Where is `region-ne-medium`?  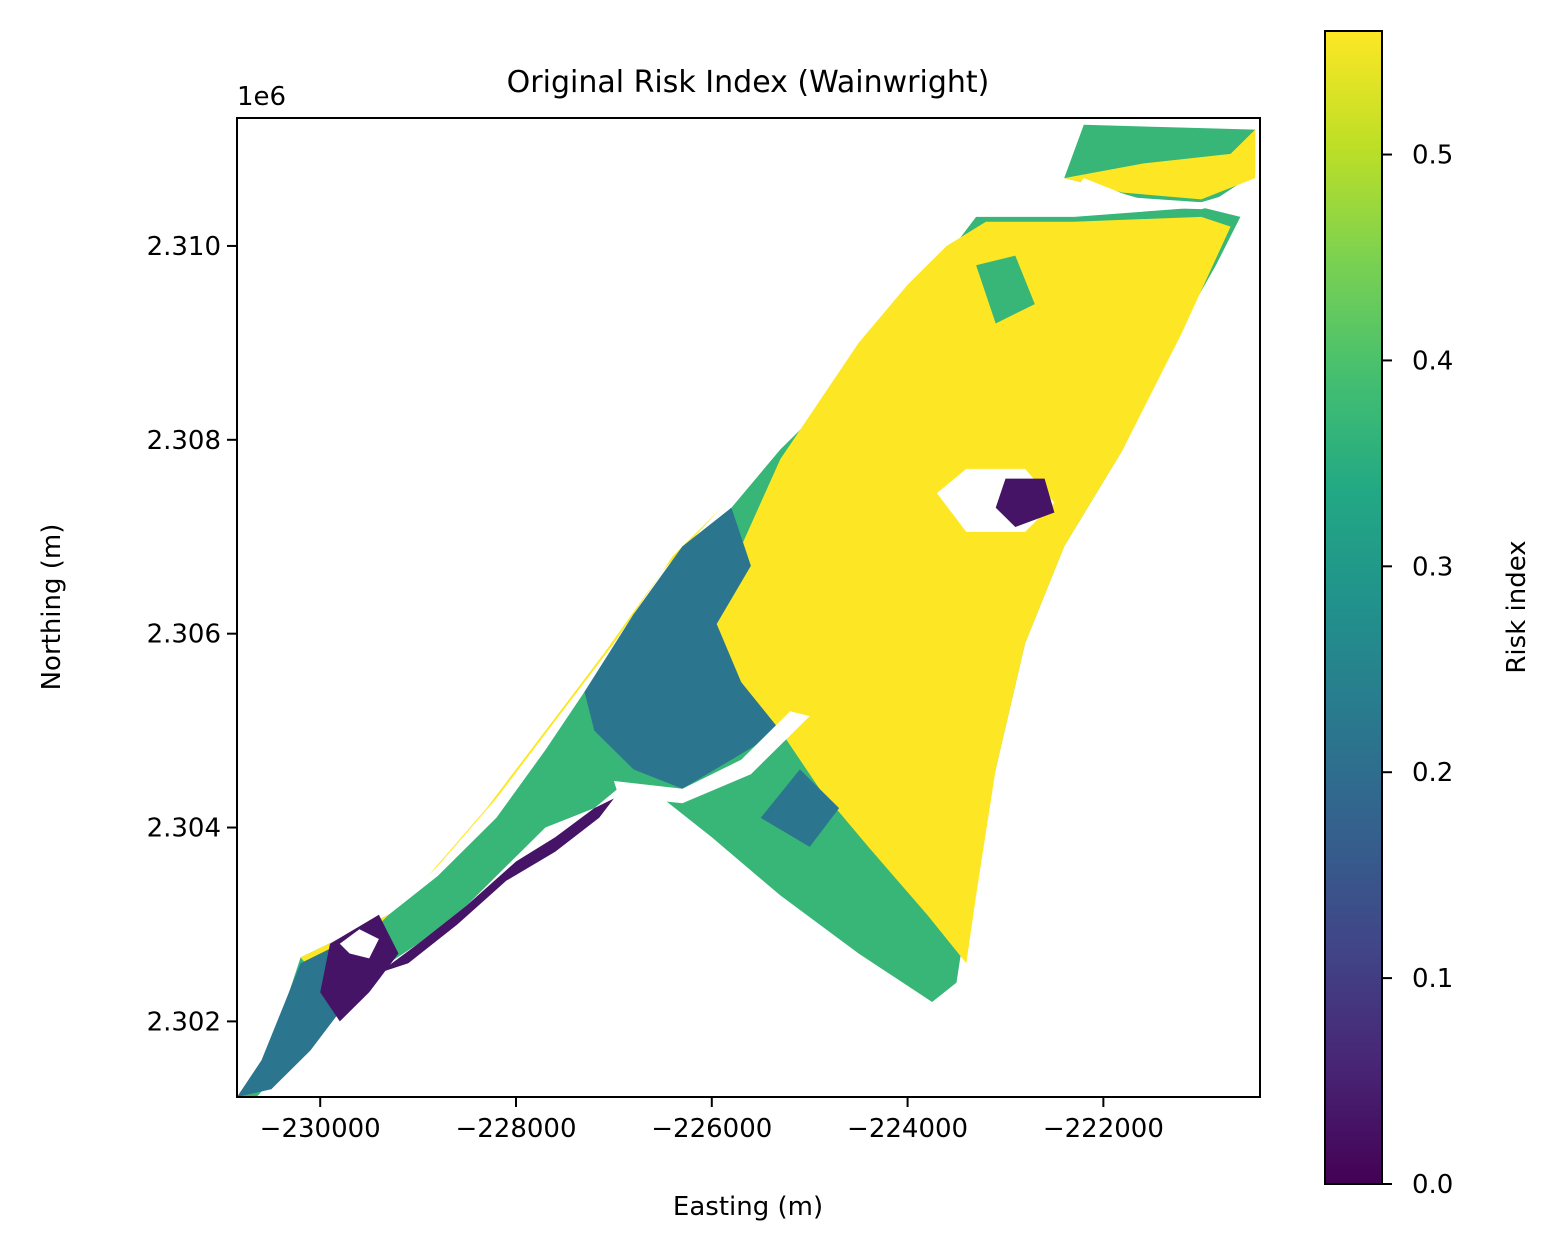 region-ne-medium is located at coordinates (1005, 289).